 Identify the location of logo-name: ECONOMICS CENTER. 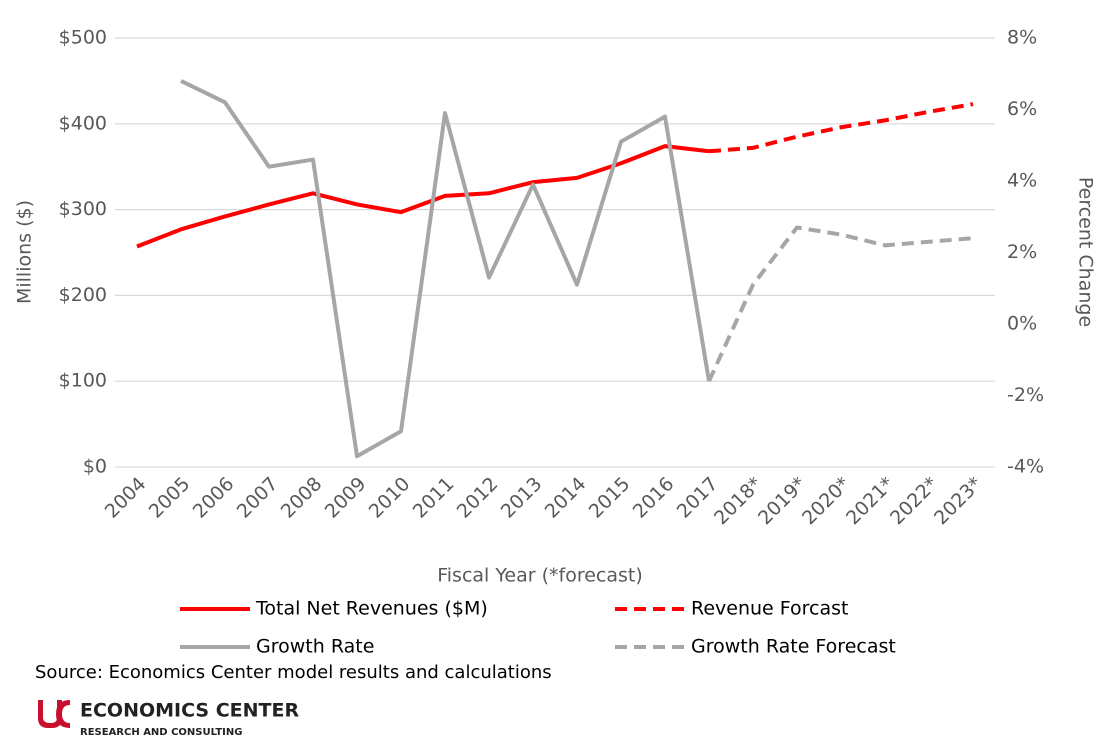
(189, 711).